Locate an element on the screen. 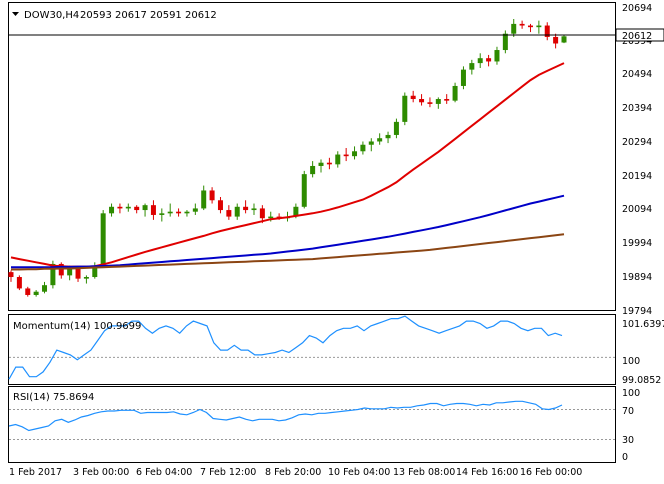 Image resolution: width=664 pixels, height=484 pixels. time-tick: 14 Feb 16:00 is located at coordinates (487, 472).